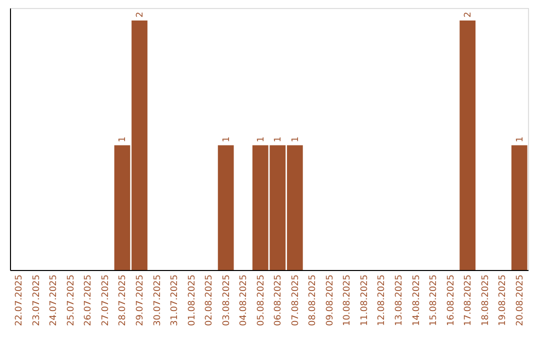 This screenshot has width=540, height=340. I want to click on x-tick-label: 29.07.2025, so click(141, 300).